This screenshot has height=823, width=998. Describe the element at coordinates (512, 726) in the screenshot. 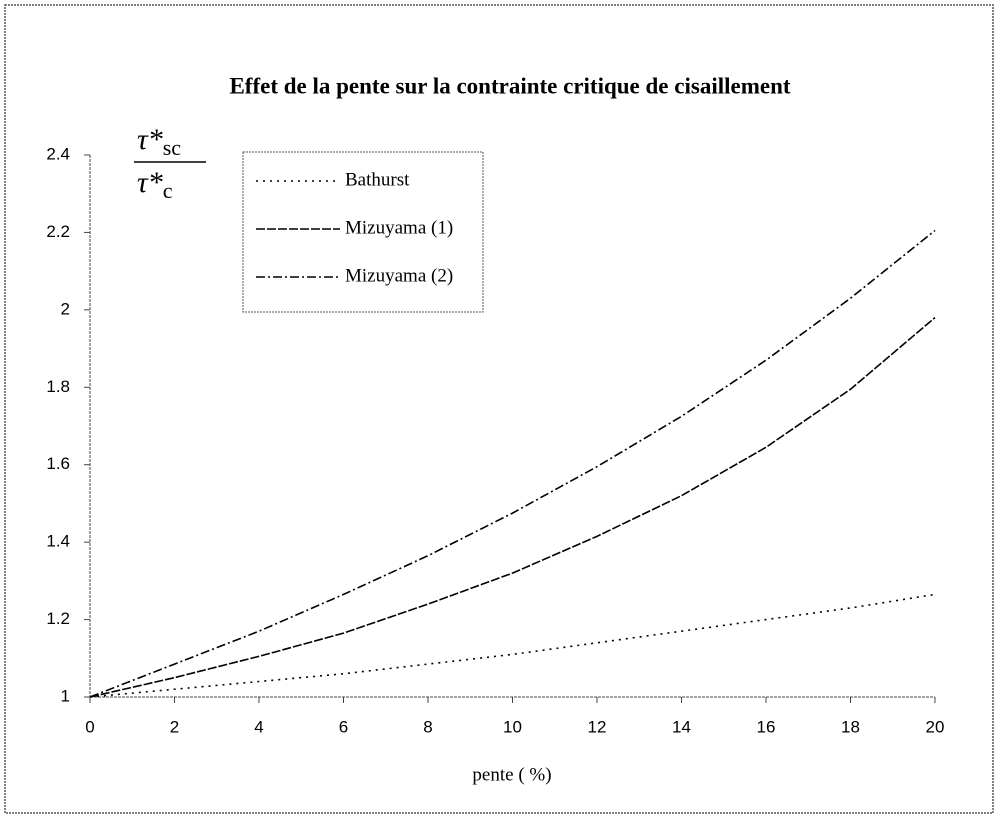

I see `x-tick-label: 10` at that location.